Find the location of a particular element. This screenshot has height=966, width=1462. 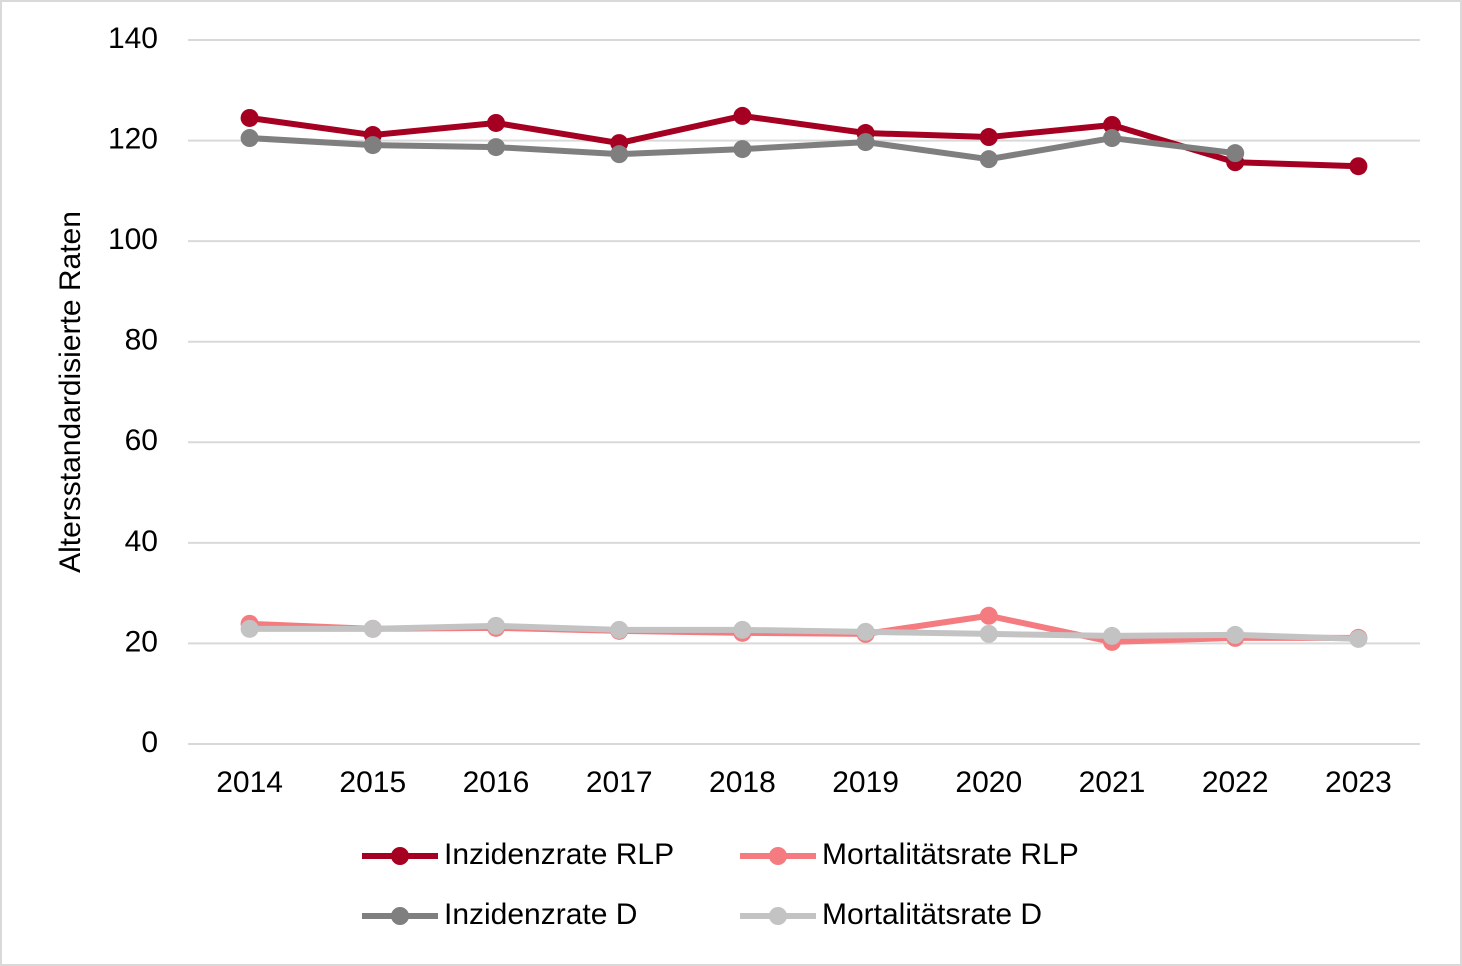

x-tick-label: 2018 is located at coordinates (742, 782).